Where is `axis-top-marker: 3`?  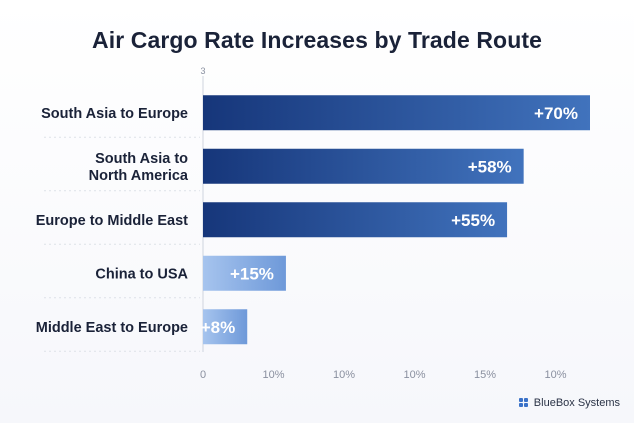 axis-top-marker: 3 is located at coordinates (202, 71).